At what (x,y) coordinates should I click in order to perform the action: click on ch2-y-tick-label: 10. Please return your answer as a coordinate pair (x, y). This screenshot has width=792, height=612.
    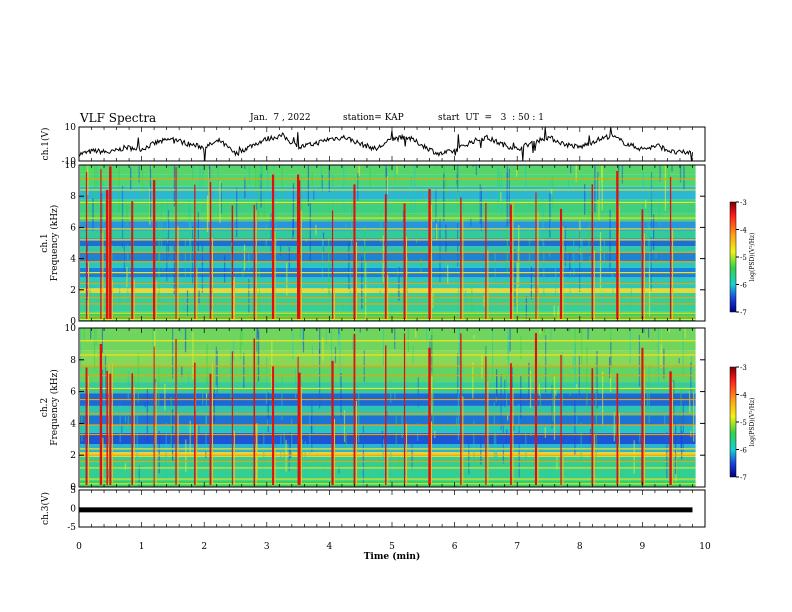
    Looking at the image, I should click on (71, 329).